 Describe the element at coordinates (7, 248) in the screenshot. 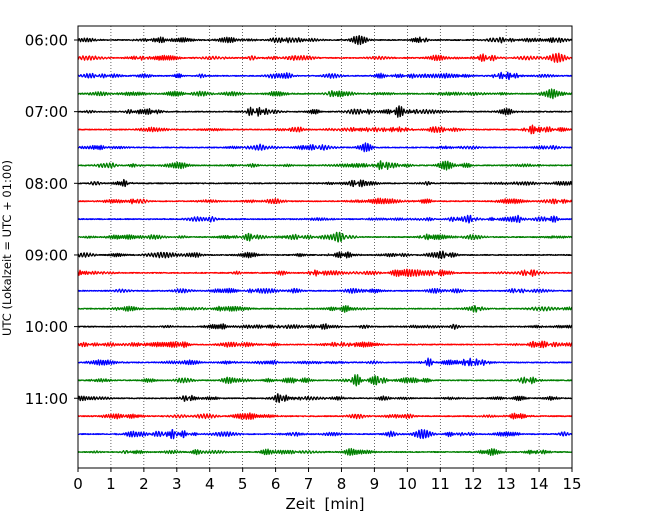

I see `y-axis-label: UTC (Lokalzeit = UTC + 01:00)` at that location.